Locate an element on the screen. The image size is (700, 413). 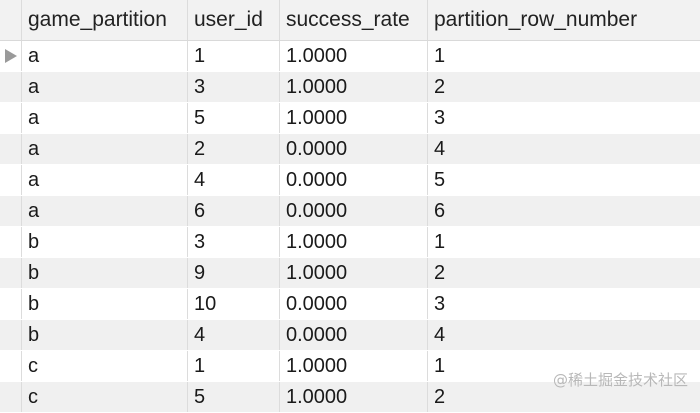
table-row: b 9 1.0000 2 is located at coordinates (350, 273).